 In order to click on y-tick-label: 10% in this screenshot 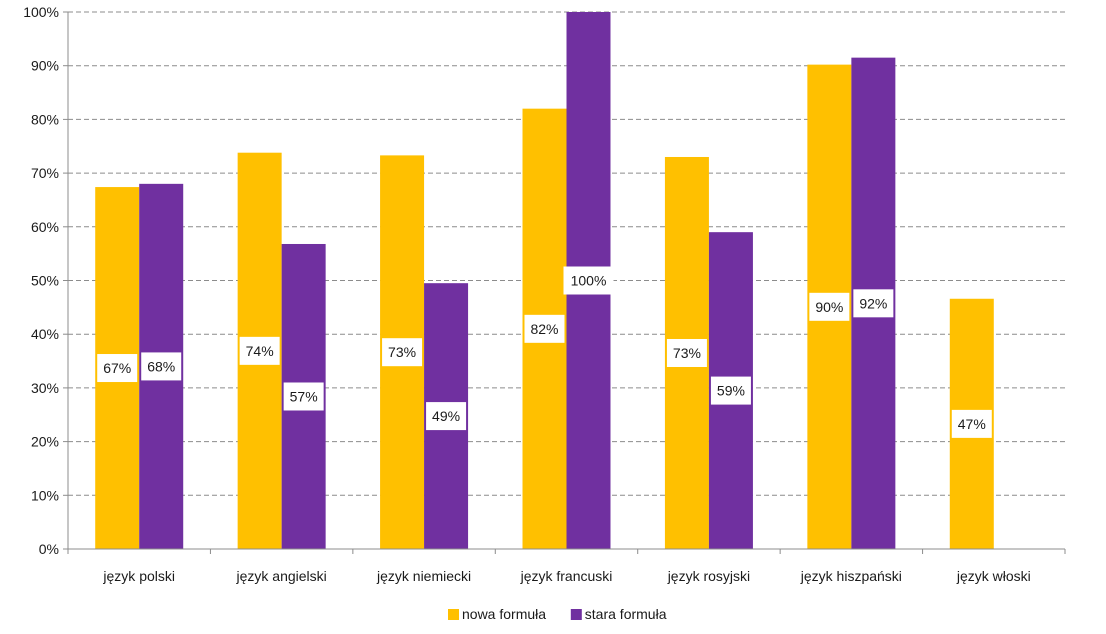, I will do `click(45, 495)`.